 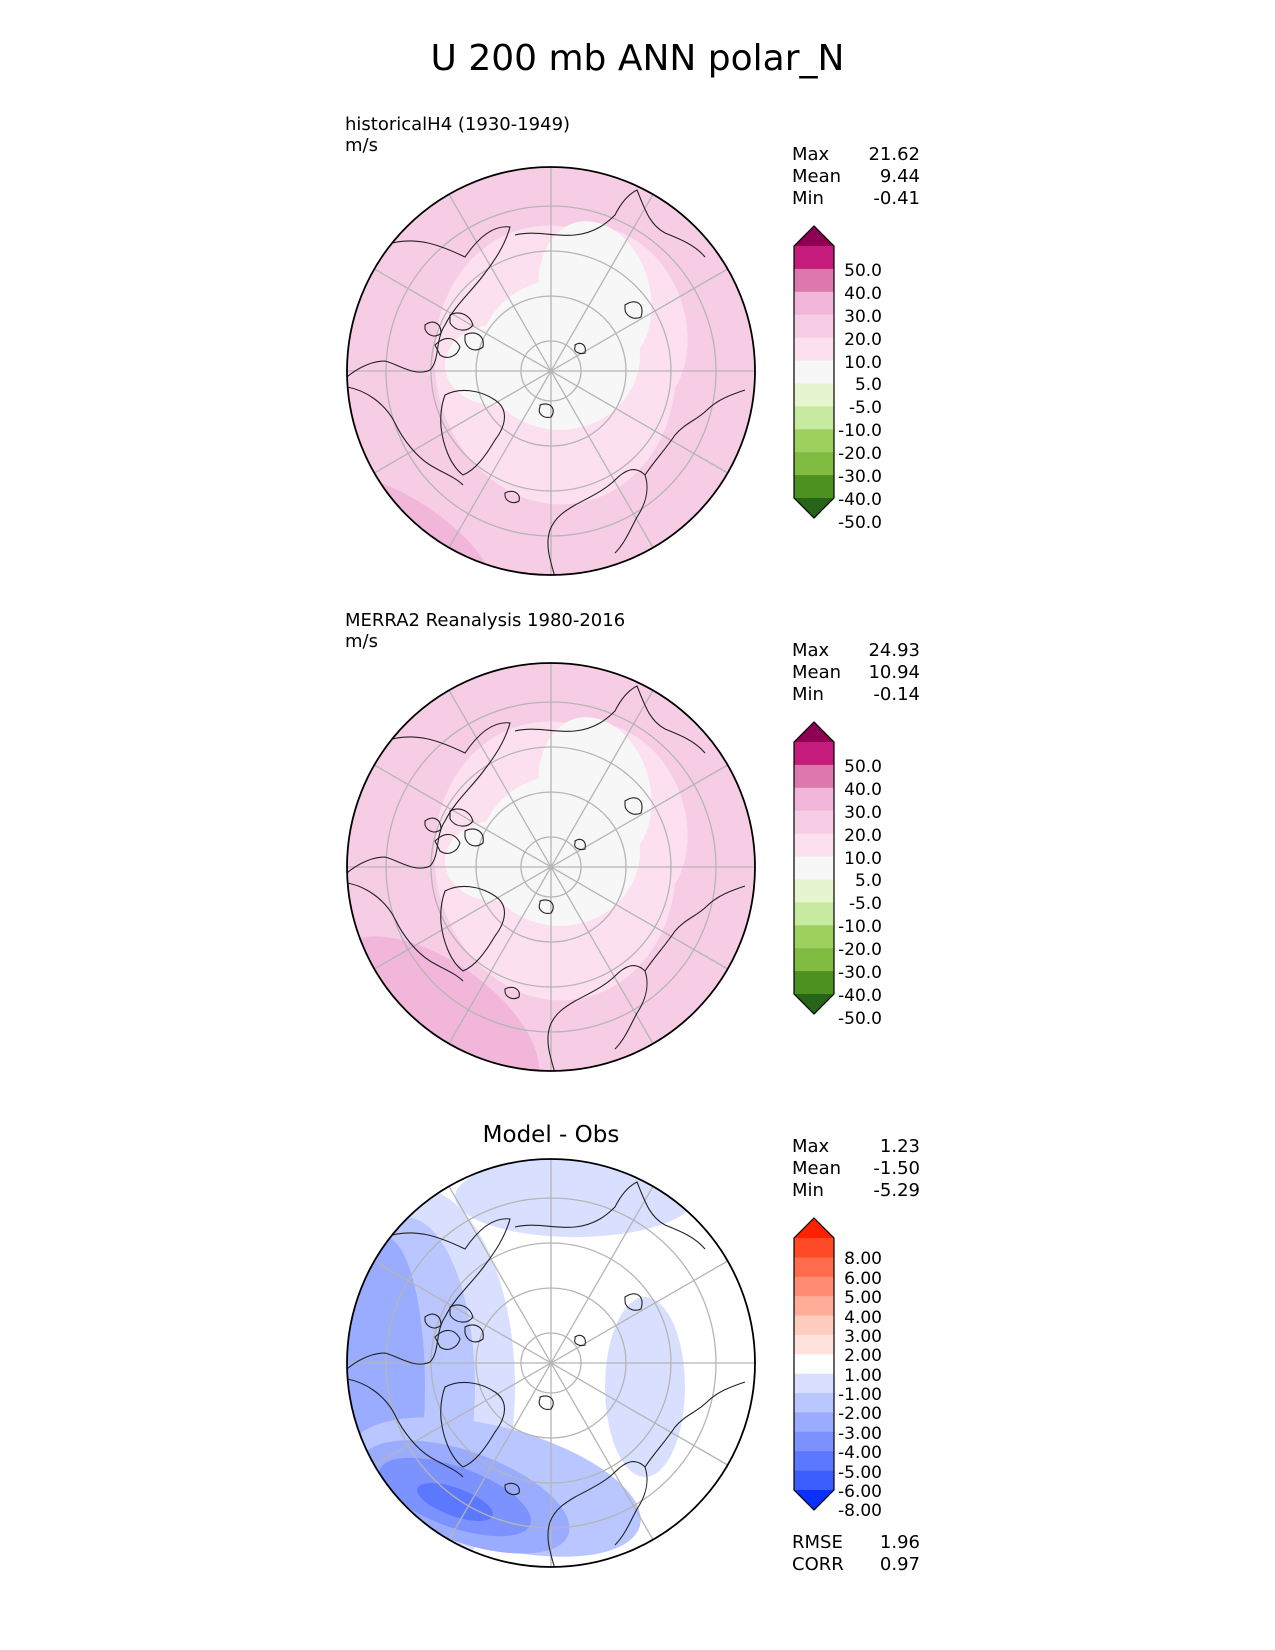 I want to click on stat-max: Max 1.23, so click(x=856, y=1146).